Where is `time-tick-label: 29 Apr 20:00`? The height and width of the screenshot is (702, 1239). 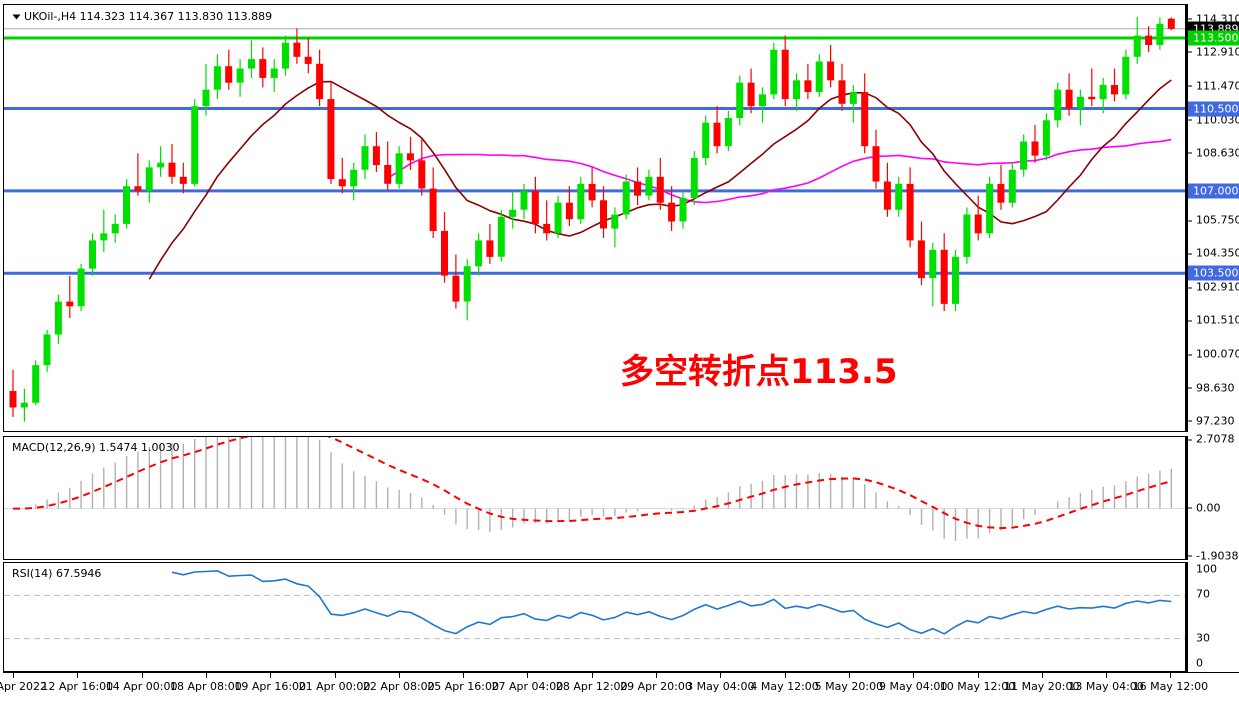 time-tick-label: 29 Apr 20:00 is located at coordinates (656, 686).